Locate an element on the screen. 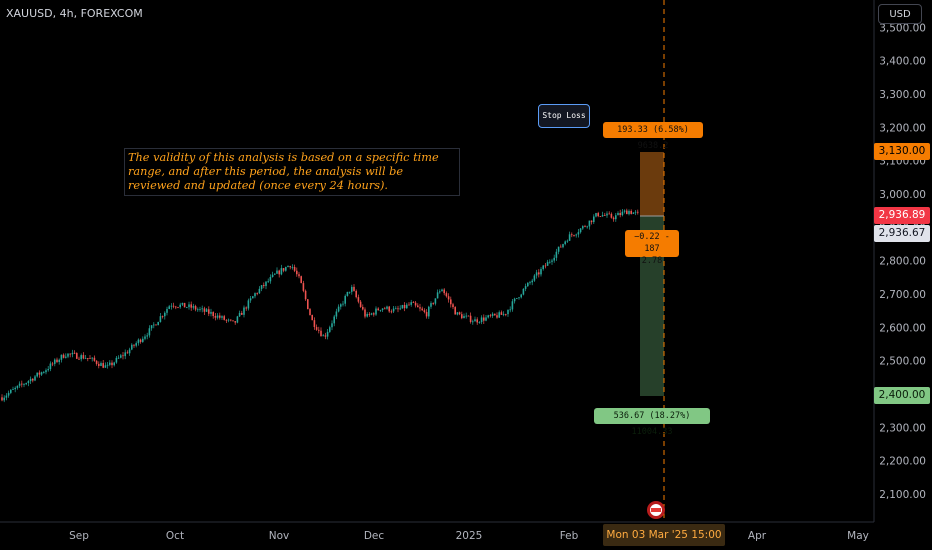 This screenshot has width=932, height=550. price-tick-label: 3,400.00 is located at coordinates (902, 62).